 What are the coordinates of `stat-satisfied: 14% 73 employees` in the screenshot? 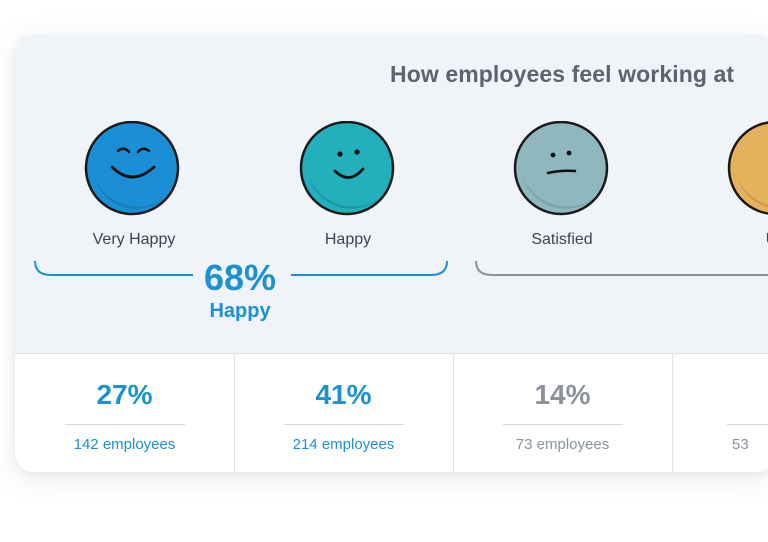 It's located at (563, 413).